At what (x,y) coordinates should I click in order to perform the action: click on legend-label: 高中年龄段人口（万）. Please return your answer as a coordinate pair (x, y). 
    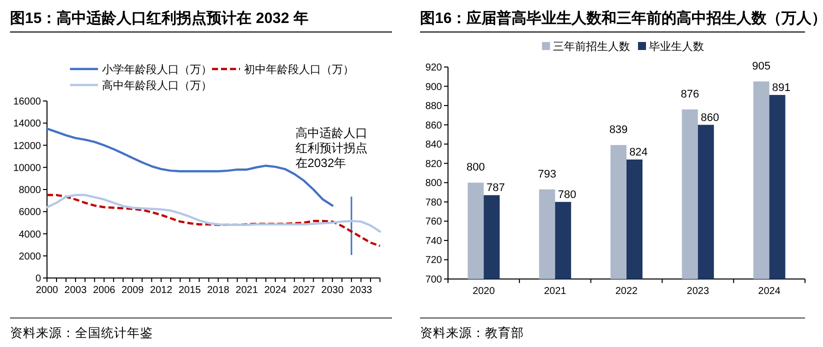
    Looking at the image, I should click on (157, 85).